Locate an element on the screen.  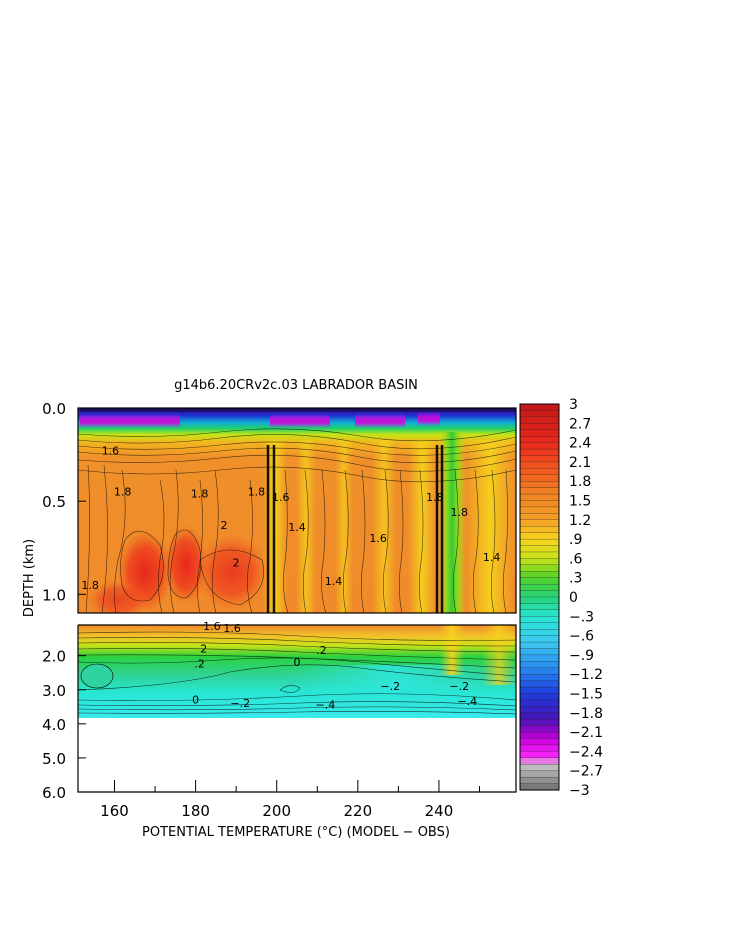
x-tick-label-160: 160 is located at coordinates (114, 811).